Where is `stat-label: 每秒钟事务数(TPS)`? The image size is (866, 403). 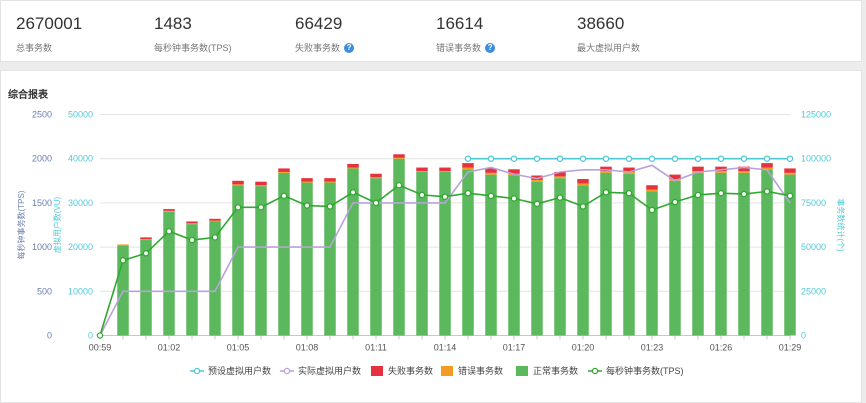
stat-label: 每秒钟事务数(TPS) is located at coordinates (193, 48).